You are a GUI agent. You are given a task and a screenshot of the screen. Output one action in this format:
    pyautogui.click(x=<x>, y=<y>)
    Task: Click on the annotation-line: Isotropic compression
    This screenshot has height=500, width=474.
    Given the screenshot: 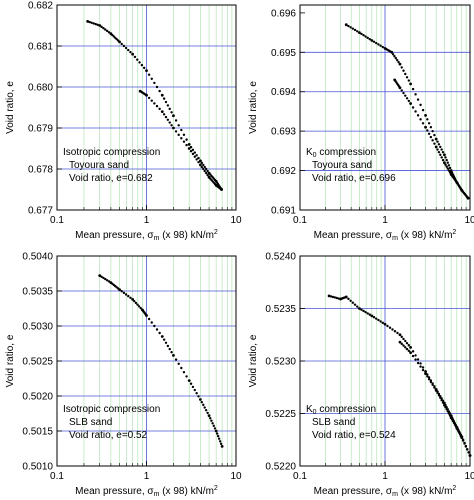 What is the action you would take?
    pyautogui.click(x=111, y=409)
    